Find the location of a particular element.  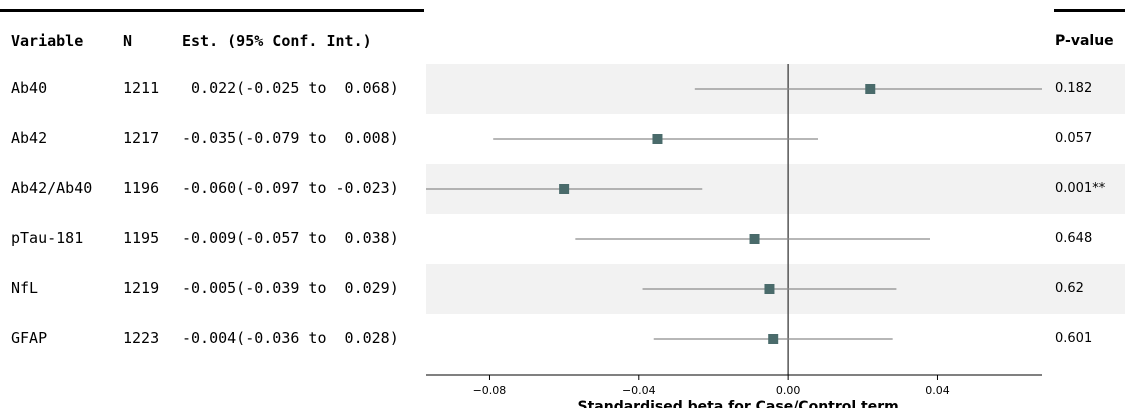

cell-variable: Ab42/Ab40 is located at coordinates (52, 188).